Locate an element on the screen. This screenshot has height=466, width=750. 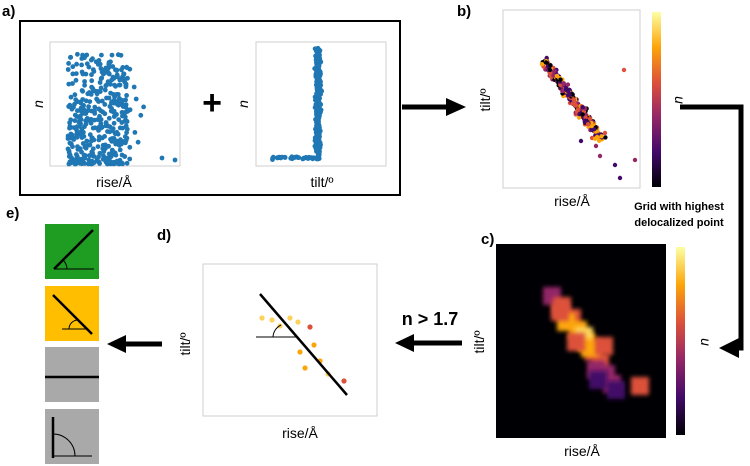
panel-b-colorbar is located at coordinates (656, 99).